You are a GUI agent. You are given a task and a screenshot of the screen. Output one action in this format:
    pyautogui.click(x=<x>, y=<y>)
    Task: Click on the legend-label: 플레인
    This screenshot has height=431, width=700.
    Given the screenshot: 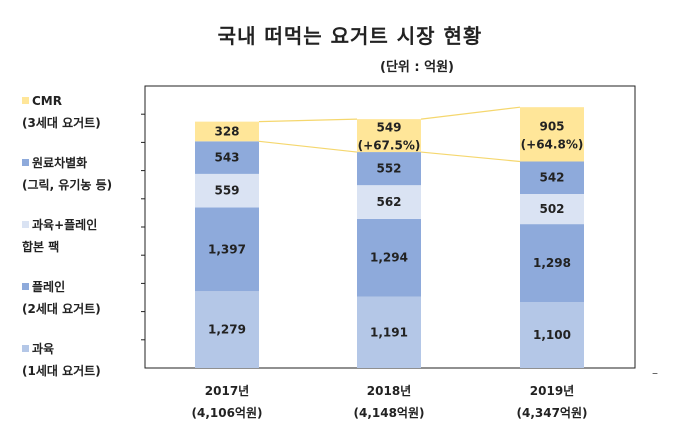 What is the action you would take?
    pyautogui.click(x=49, y=287)
    